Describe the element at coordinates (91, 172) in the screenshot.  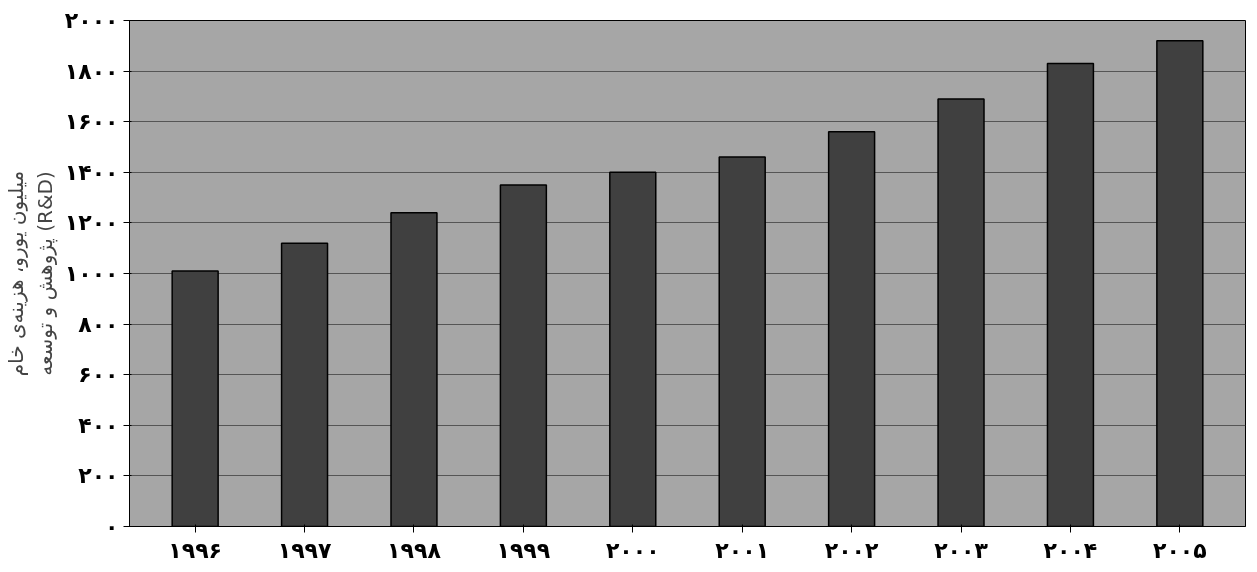
I see `y-tick-label: ۱۴۰۰` at that location.